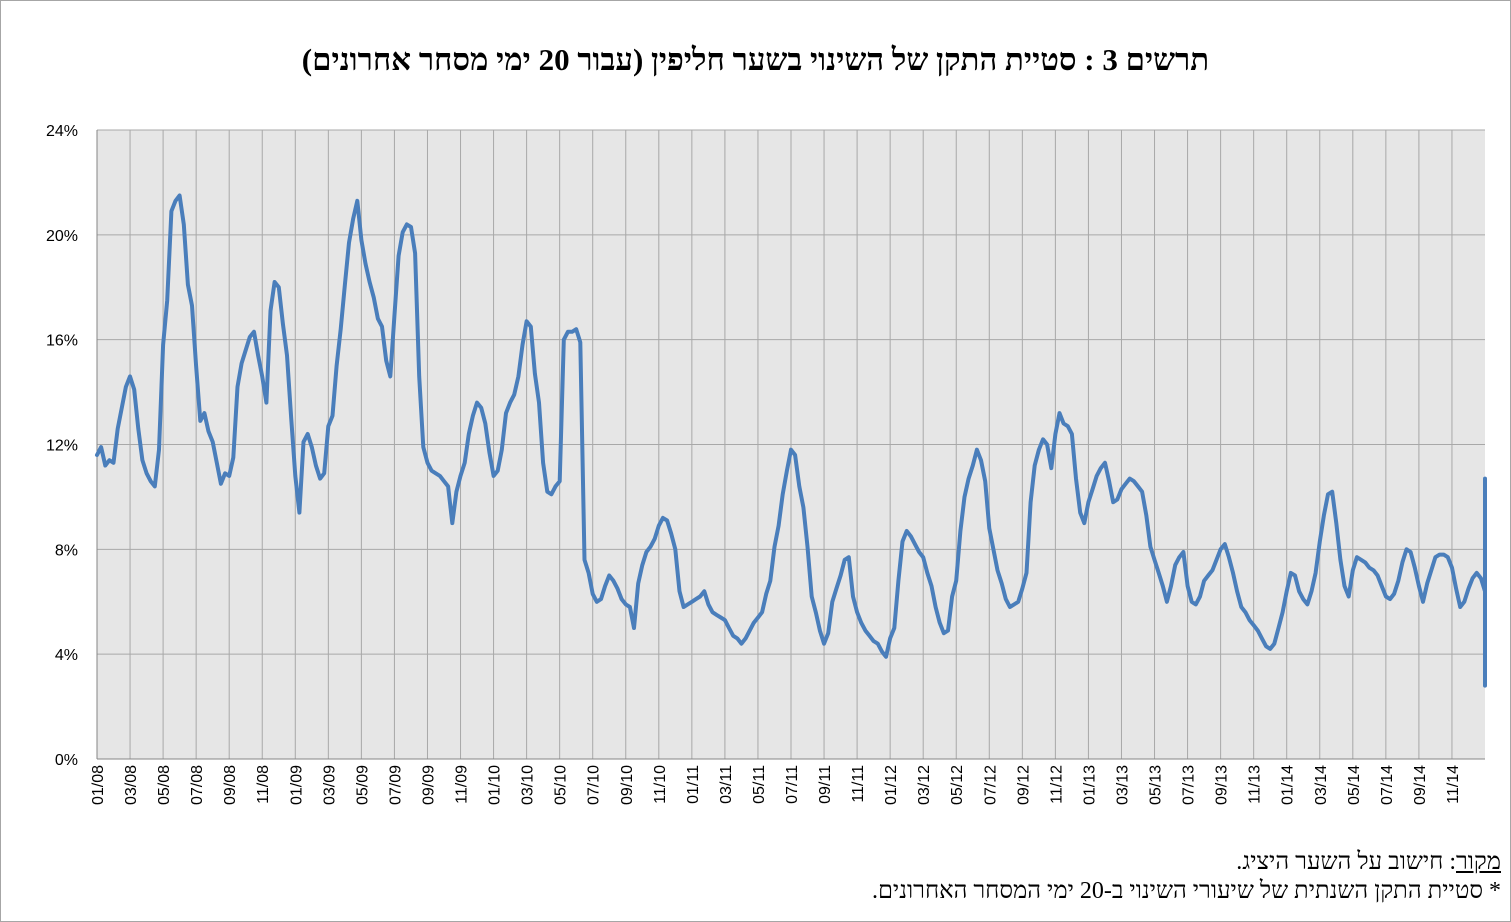 The image size is (1511, 922). I want to click on y-tick-label: 24%, so click(62, 131).